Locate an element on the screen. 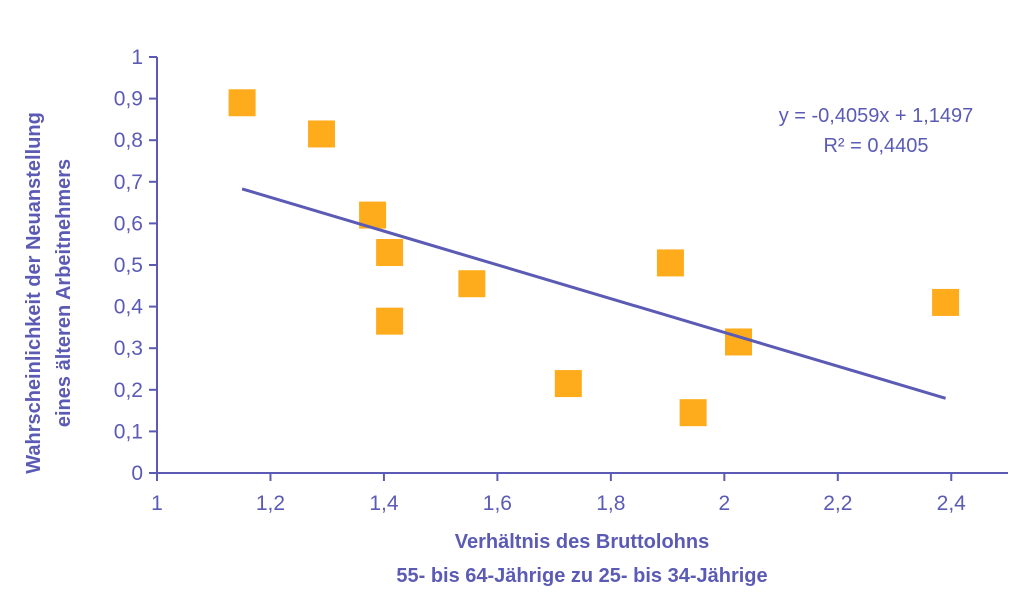 The width and height of the screenshot is (1023, 602). x-tick-label: 1,8 is located at coordinates (610, 503).